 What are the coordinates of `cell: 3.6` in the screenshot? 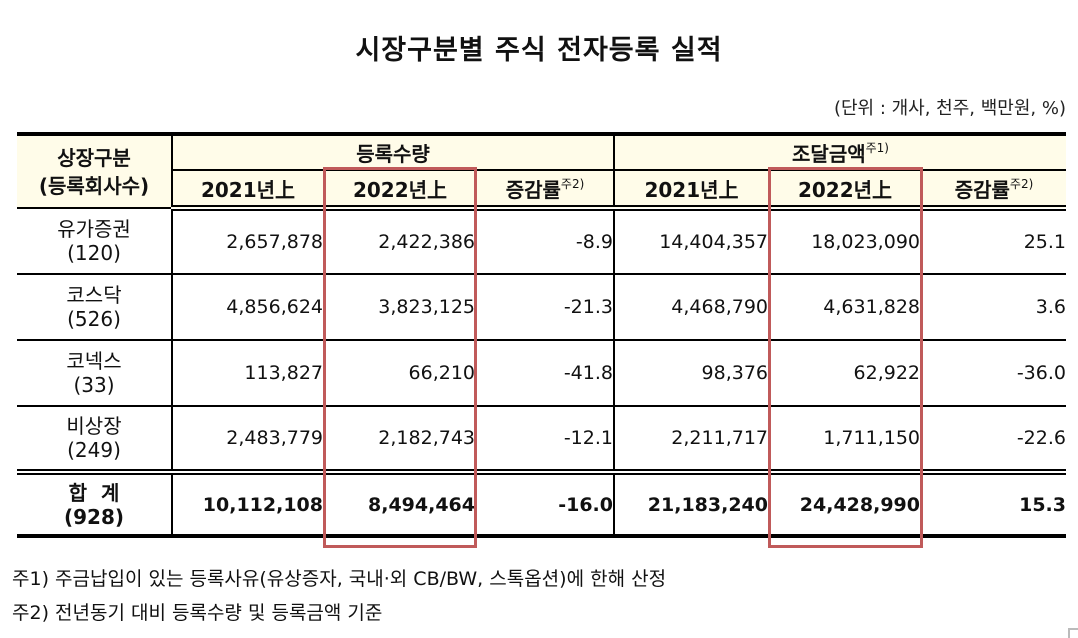 It's located at (993, 307).